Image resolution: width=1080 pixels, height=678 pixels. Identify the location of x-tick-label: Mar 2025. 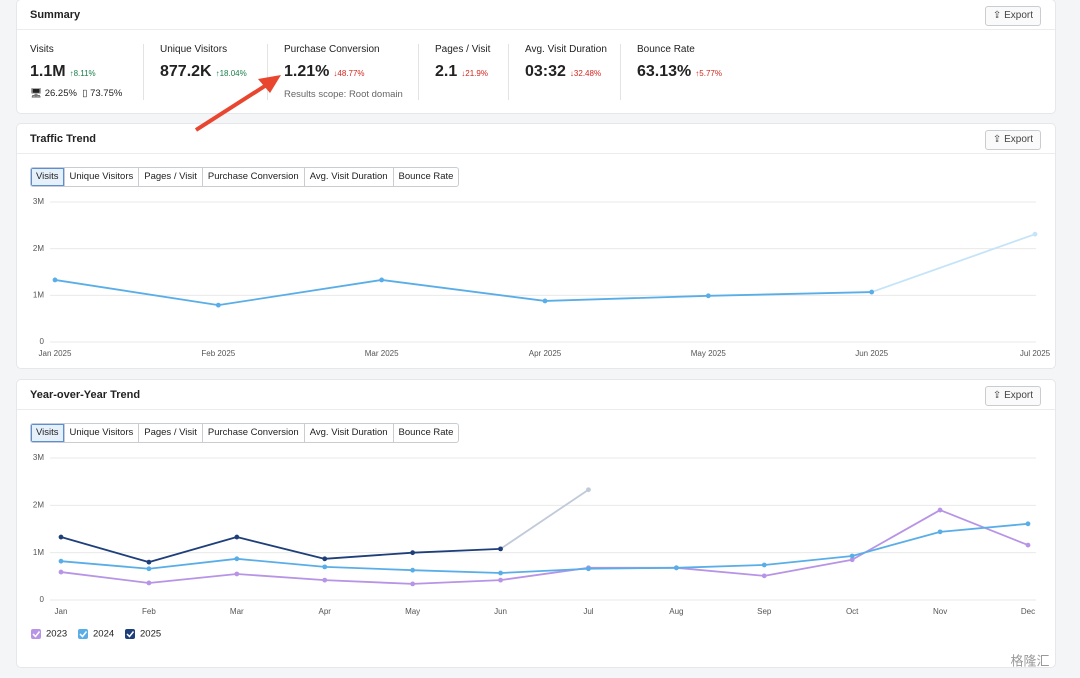
(382, 353).